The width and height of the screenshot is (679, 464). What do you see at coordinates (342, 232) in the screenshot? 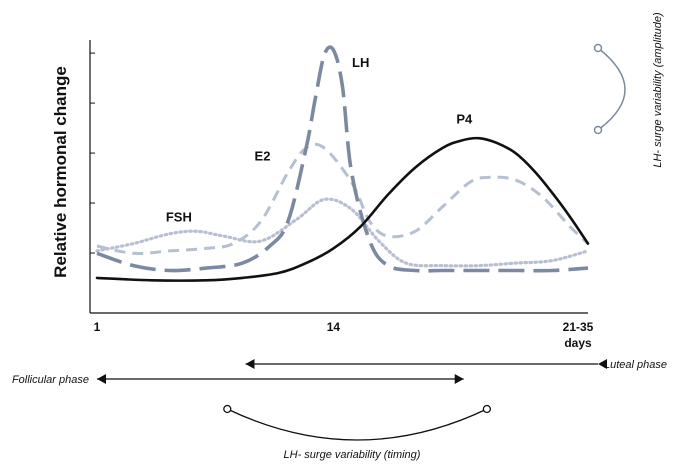
I see `series-line-fsh` at bounding box center [342, 232].